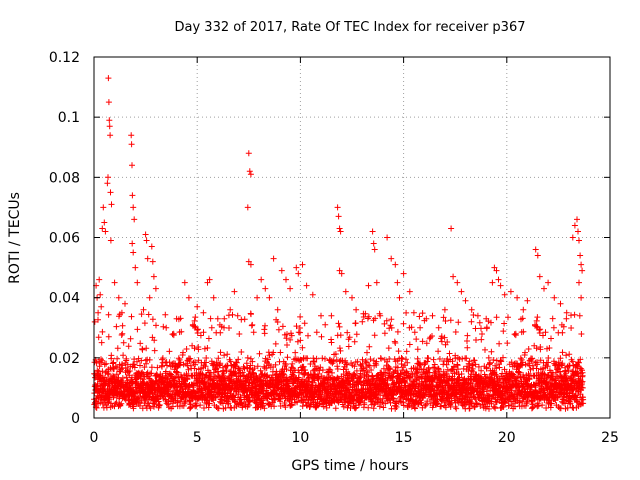 The image size is (640, 480). What do you see at coordinates (507, 438) in the screenshot?
I see `x-tick-label: 20` at bounding box center [507, 438].